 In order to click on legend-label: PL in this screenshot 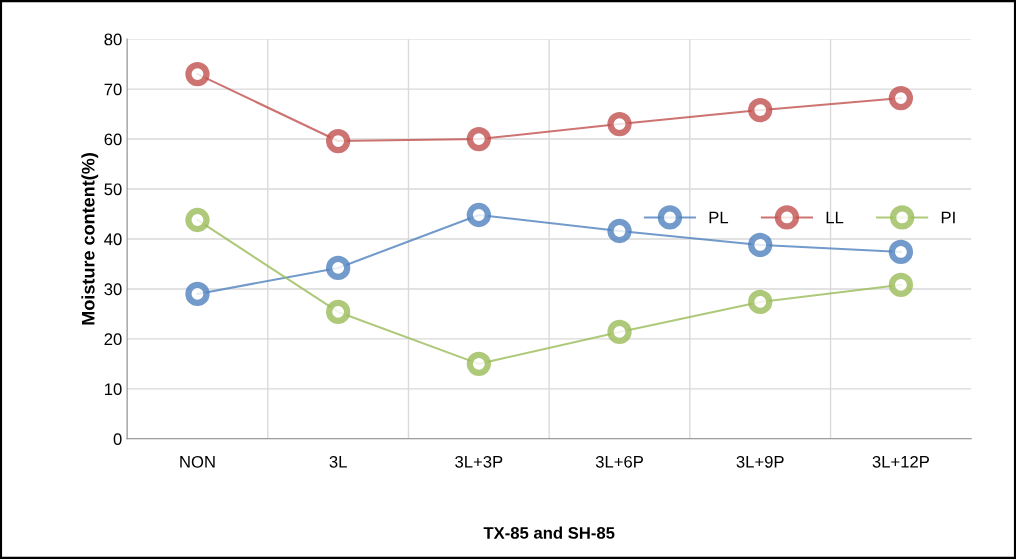, I will do `click(719, 217)`.